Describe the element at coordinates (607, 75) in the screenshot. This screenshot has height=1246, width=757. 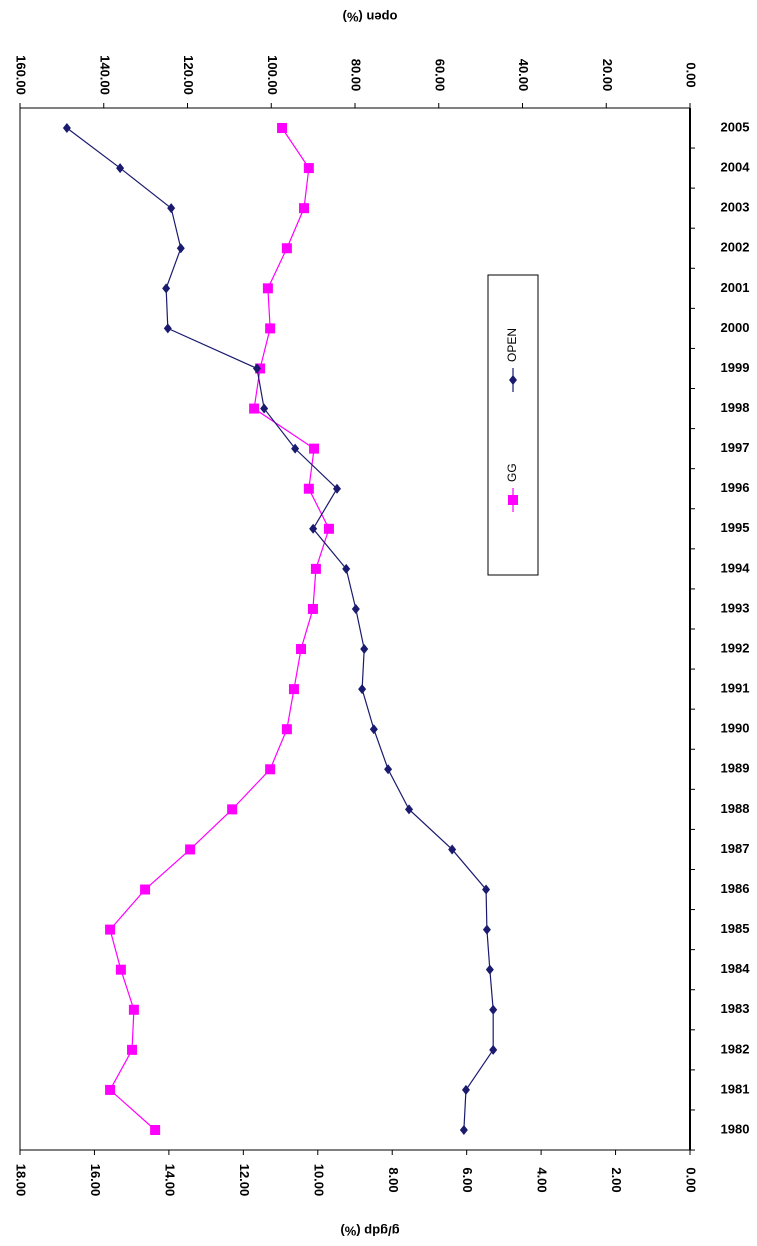
I see `top-tick-label: 20.00` at that location.